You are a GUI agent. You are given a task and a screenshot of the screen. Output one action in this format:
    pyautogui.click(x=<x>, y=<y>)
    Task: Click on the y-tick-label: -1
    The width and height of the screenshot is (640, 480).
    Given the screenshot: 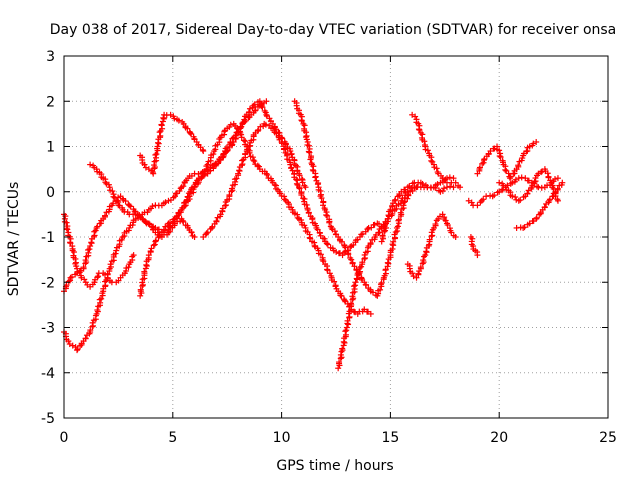 What is the action you would take?
    pyautogui.click(x=48, y=238)
    